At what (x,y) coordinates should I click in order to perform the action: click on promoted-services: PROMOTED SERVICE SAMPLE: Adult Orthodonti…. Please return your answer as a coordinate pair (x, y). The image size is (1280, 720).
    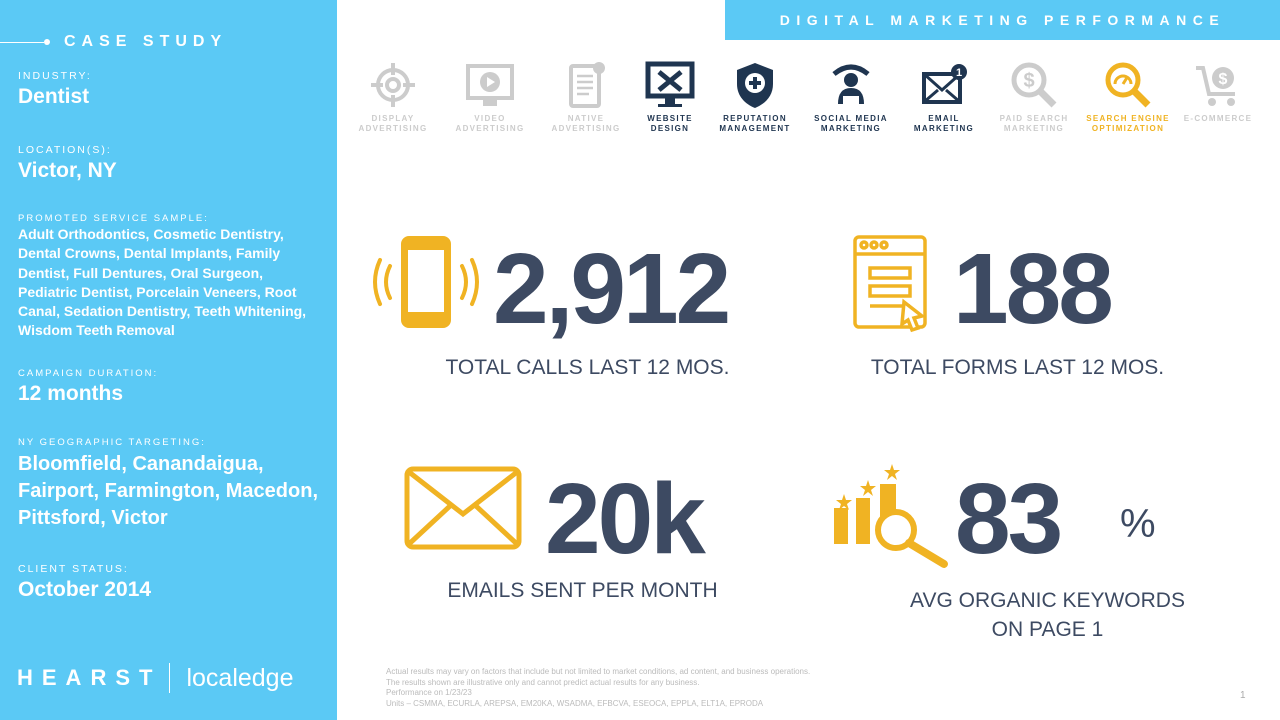
    Looking at the image, I should click on (162, 276).